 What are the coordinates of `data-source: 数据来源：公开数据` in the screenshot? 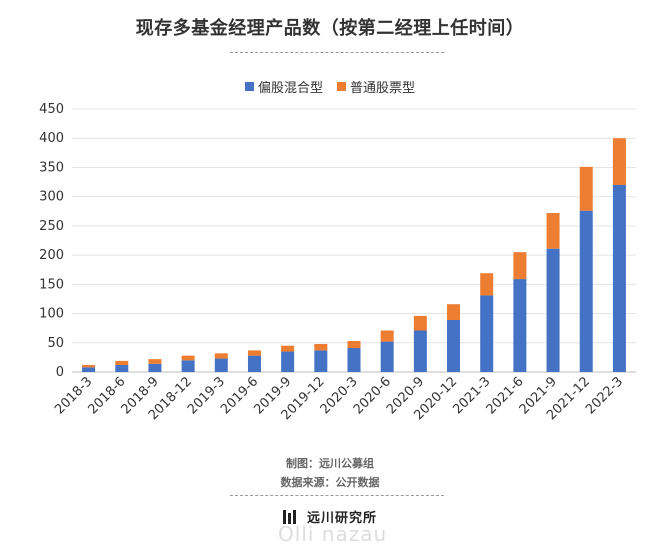 It's located at (330, 482).